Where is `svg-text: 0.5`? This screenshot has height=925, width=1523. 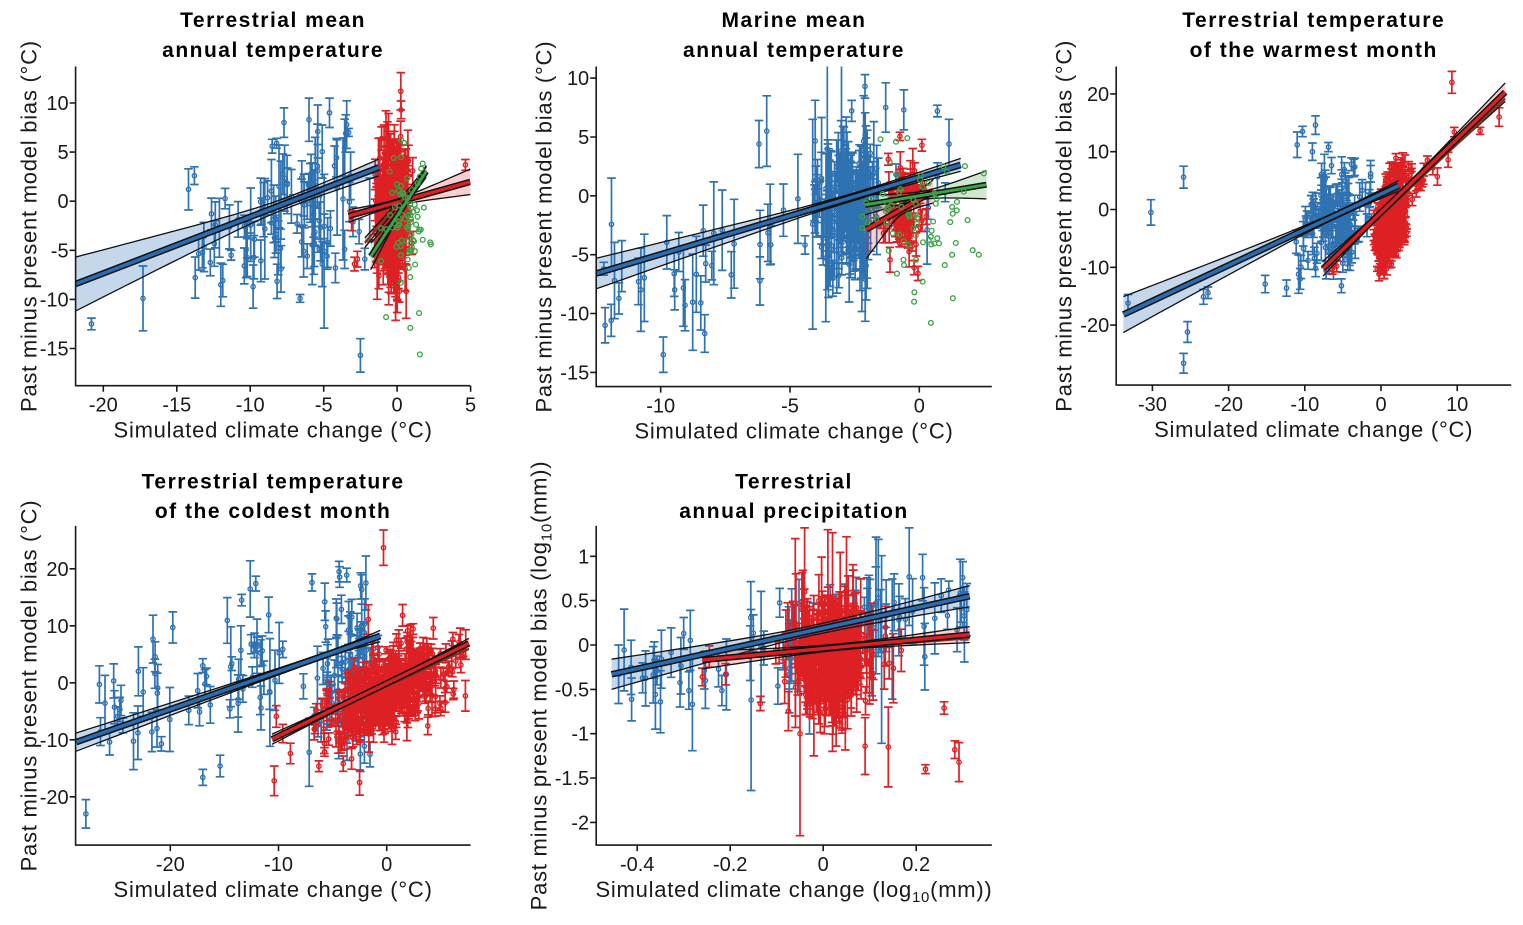
svg-text: 0.5 is located at coordinates (575, 602).